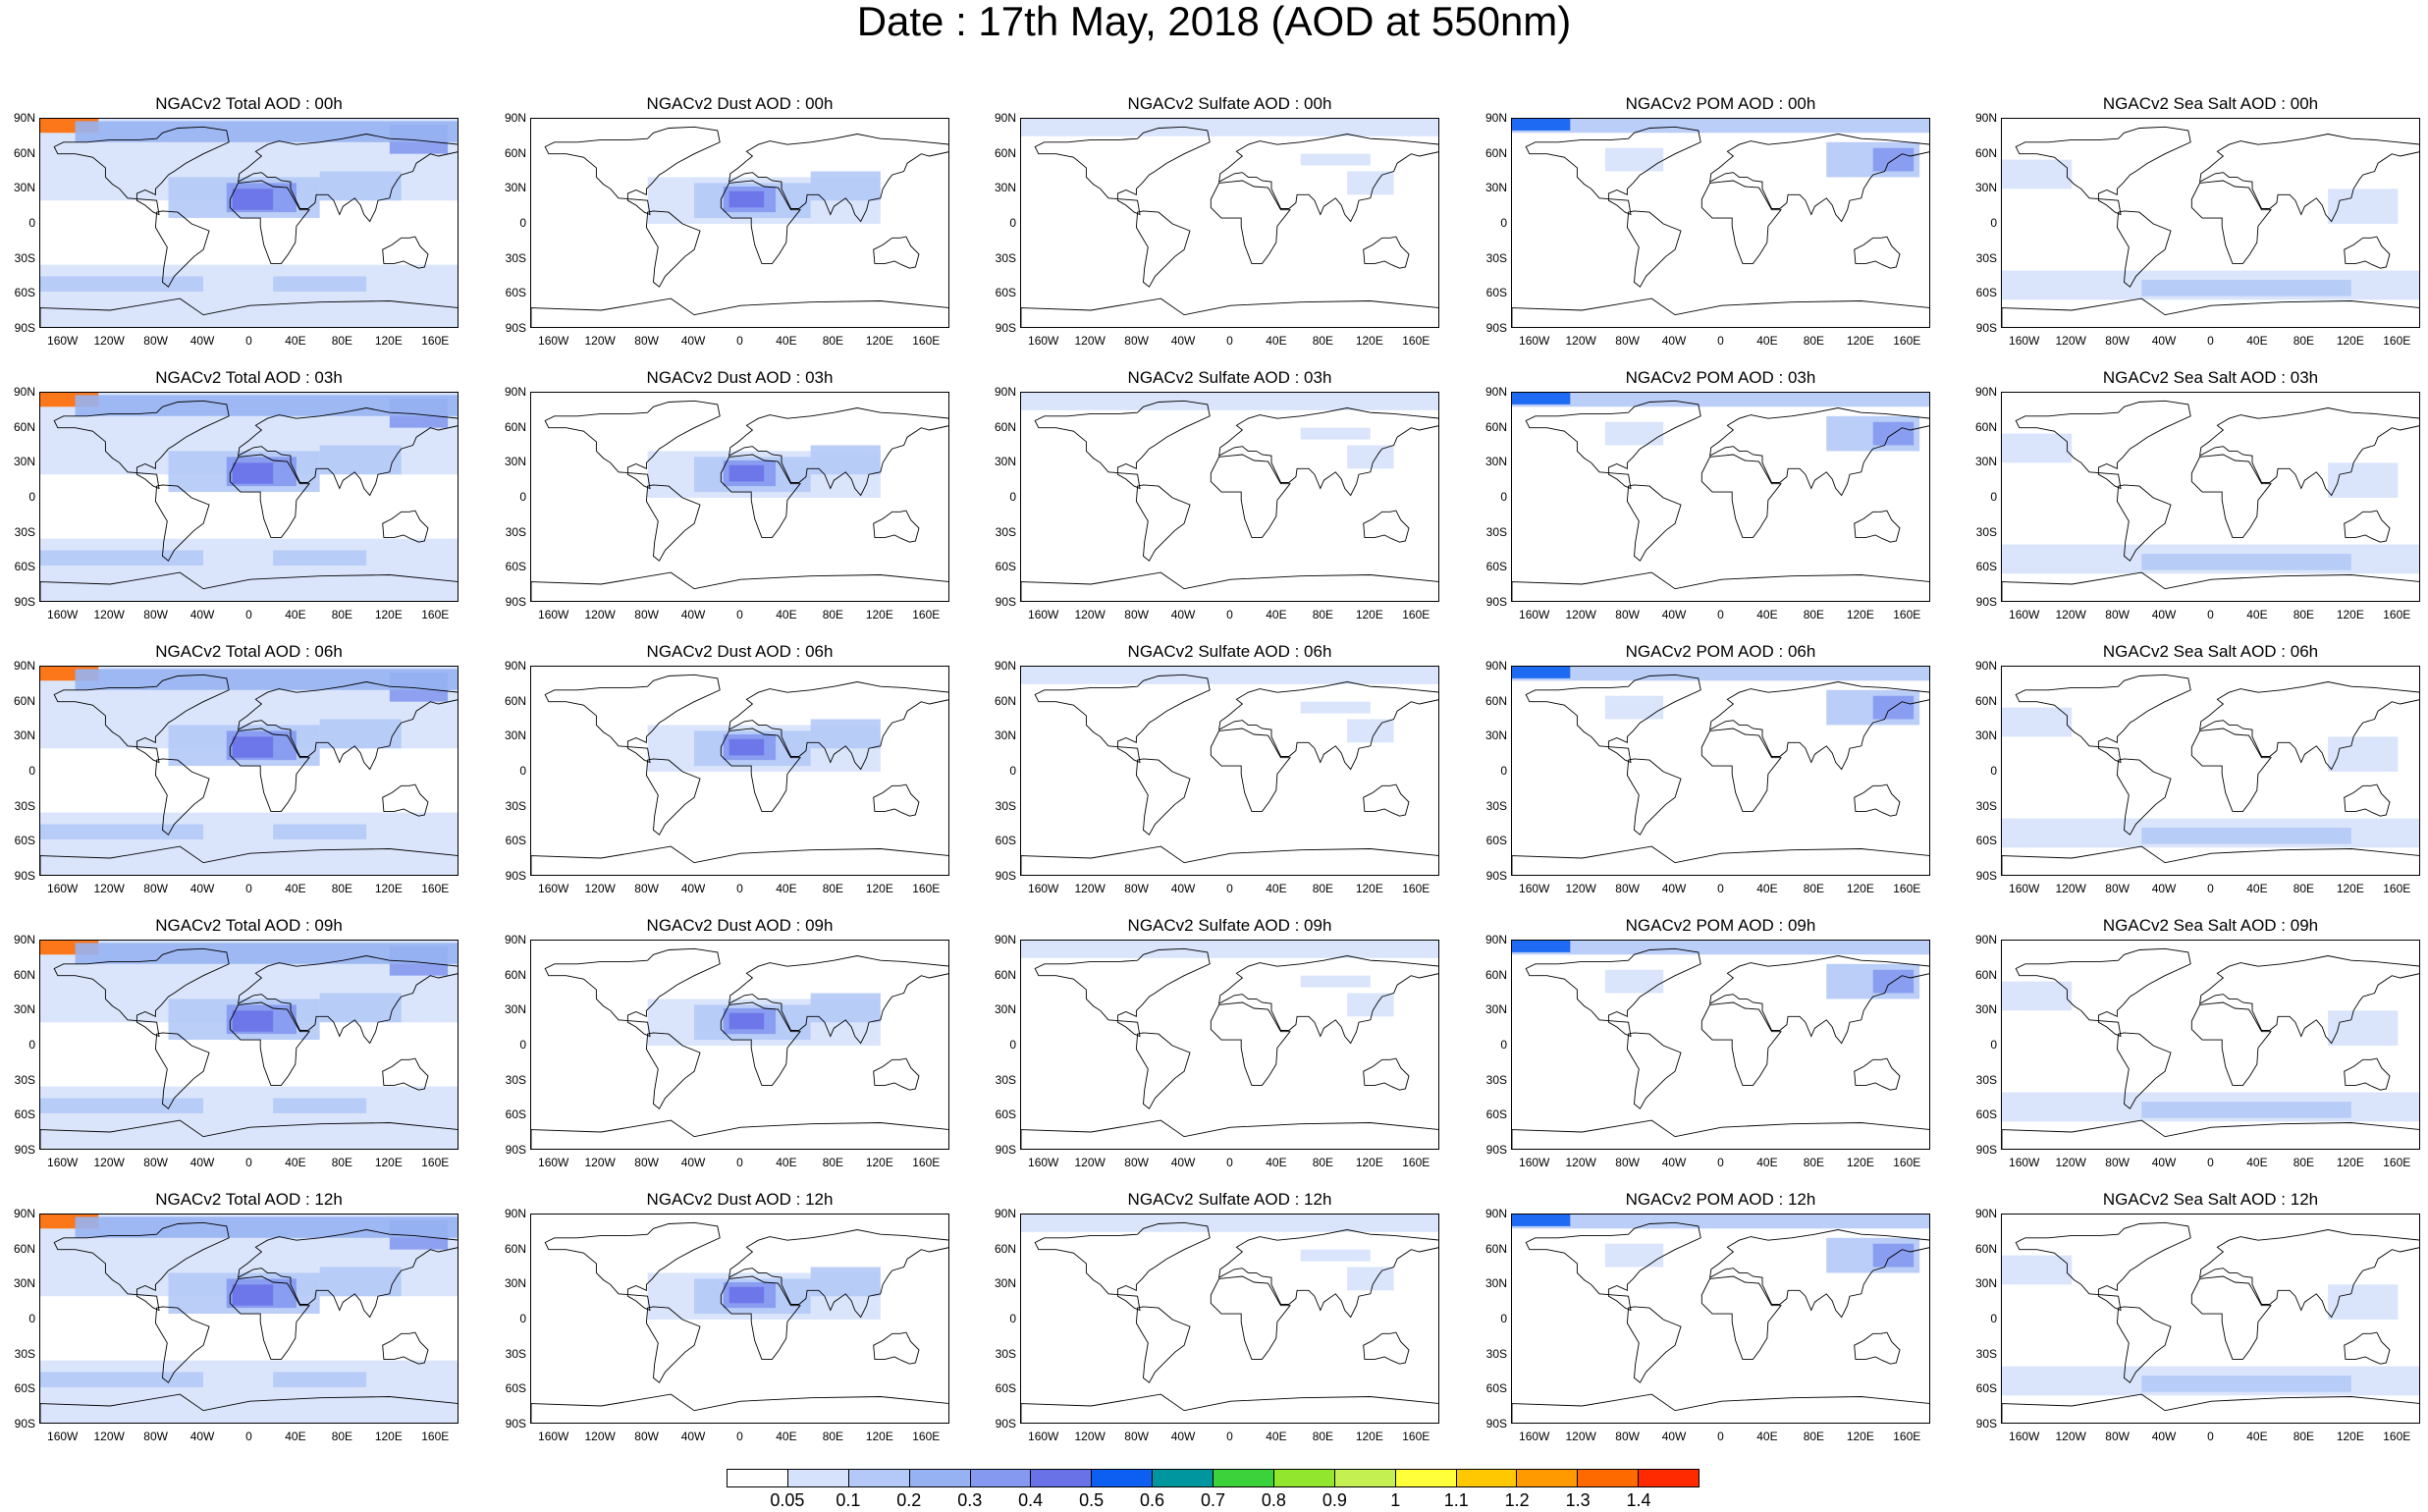 The width and height of the screenshot is (2428, 1512). What do you see at coordinates (1214, 1478) in the screenshot?
I see `colorbar` at bounding box center [1214, 1478].